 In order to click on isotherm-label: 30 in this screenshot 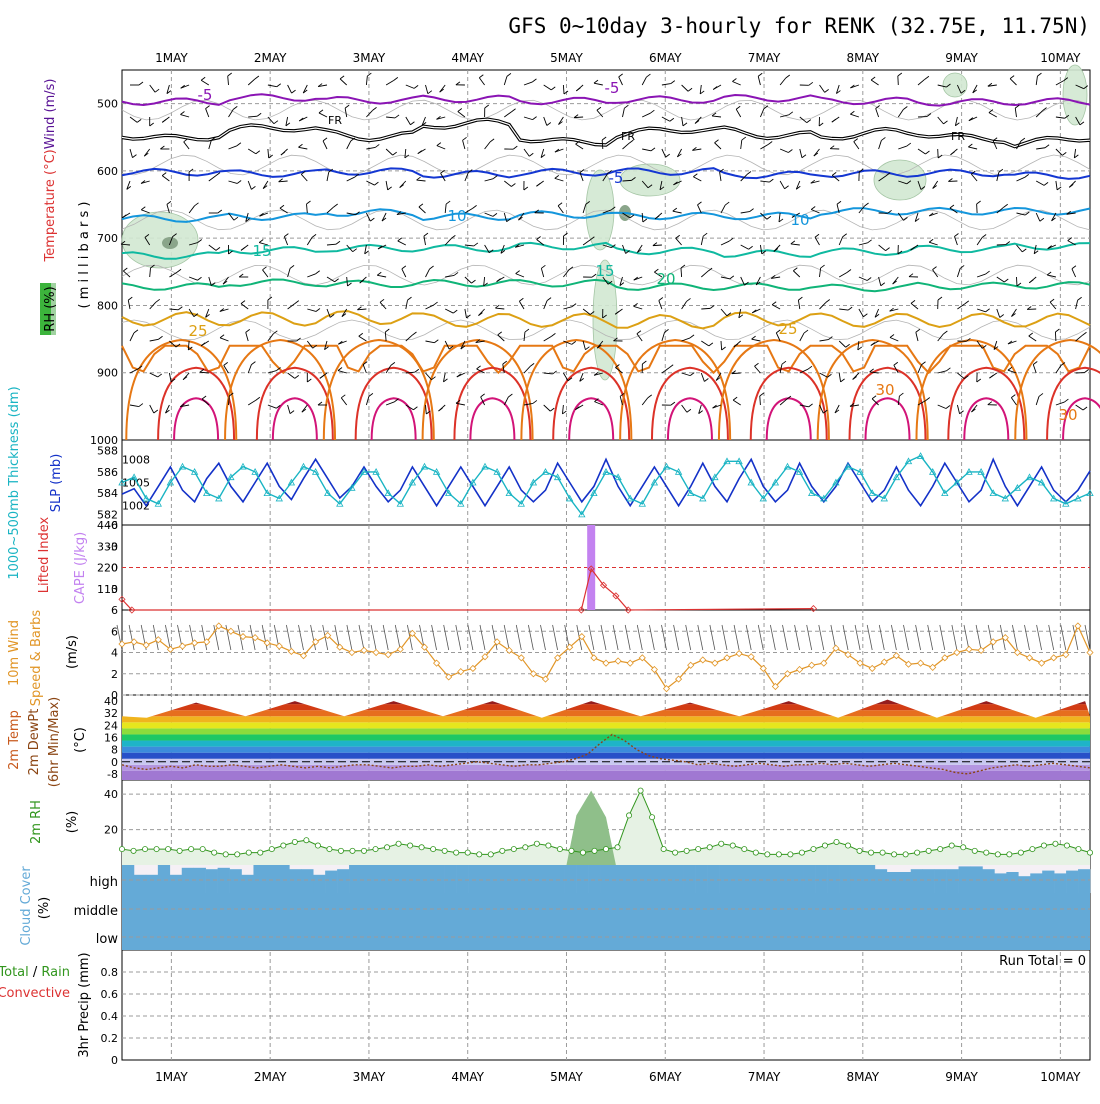, I will do `click(1067, 415)`.